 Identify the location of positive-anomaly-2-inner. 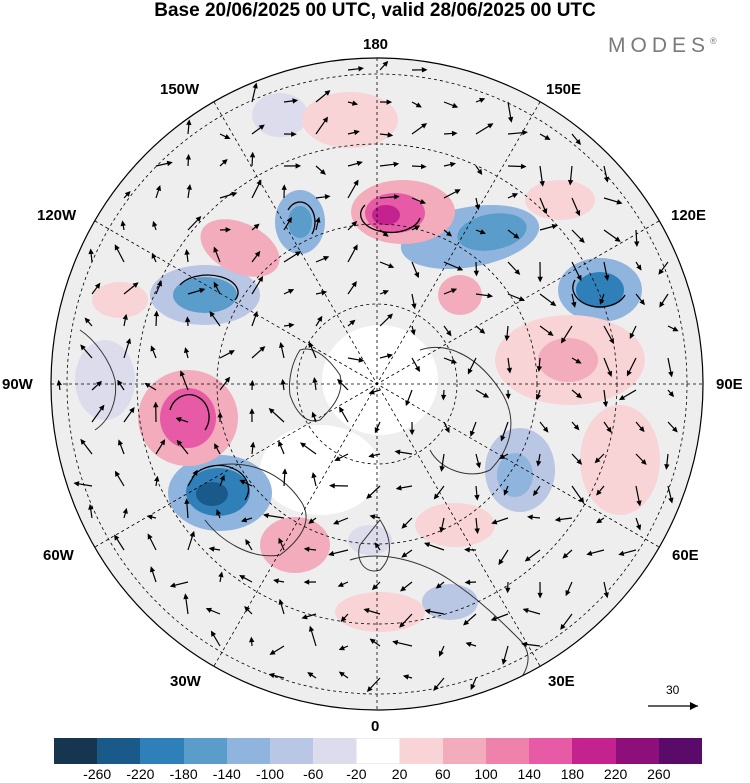
(386, 215).